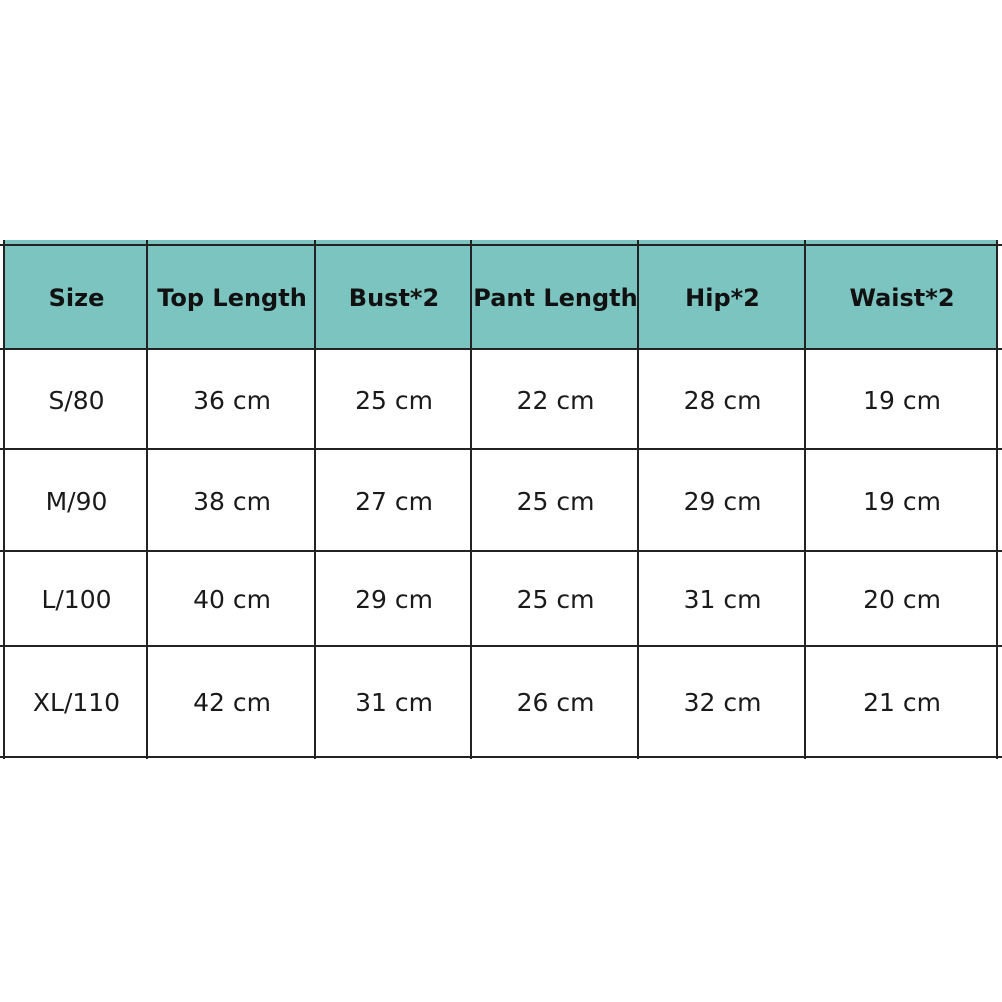 The width and height of the screenshot is (1002, 1002). Describe the element at coordinates (902, 599) in the screenshot. I see `table-cell: 20 cm` at that location.